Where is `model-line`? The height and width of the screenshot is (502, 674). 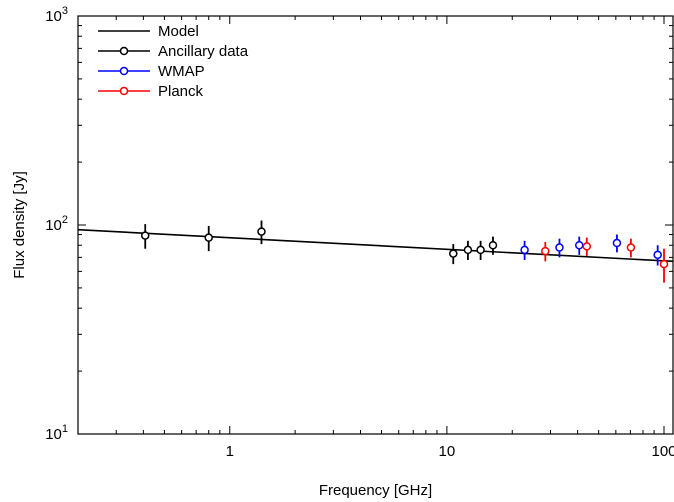
model-line is located at coordinates (375, 245).